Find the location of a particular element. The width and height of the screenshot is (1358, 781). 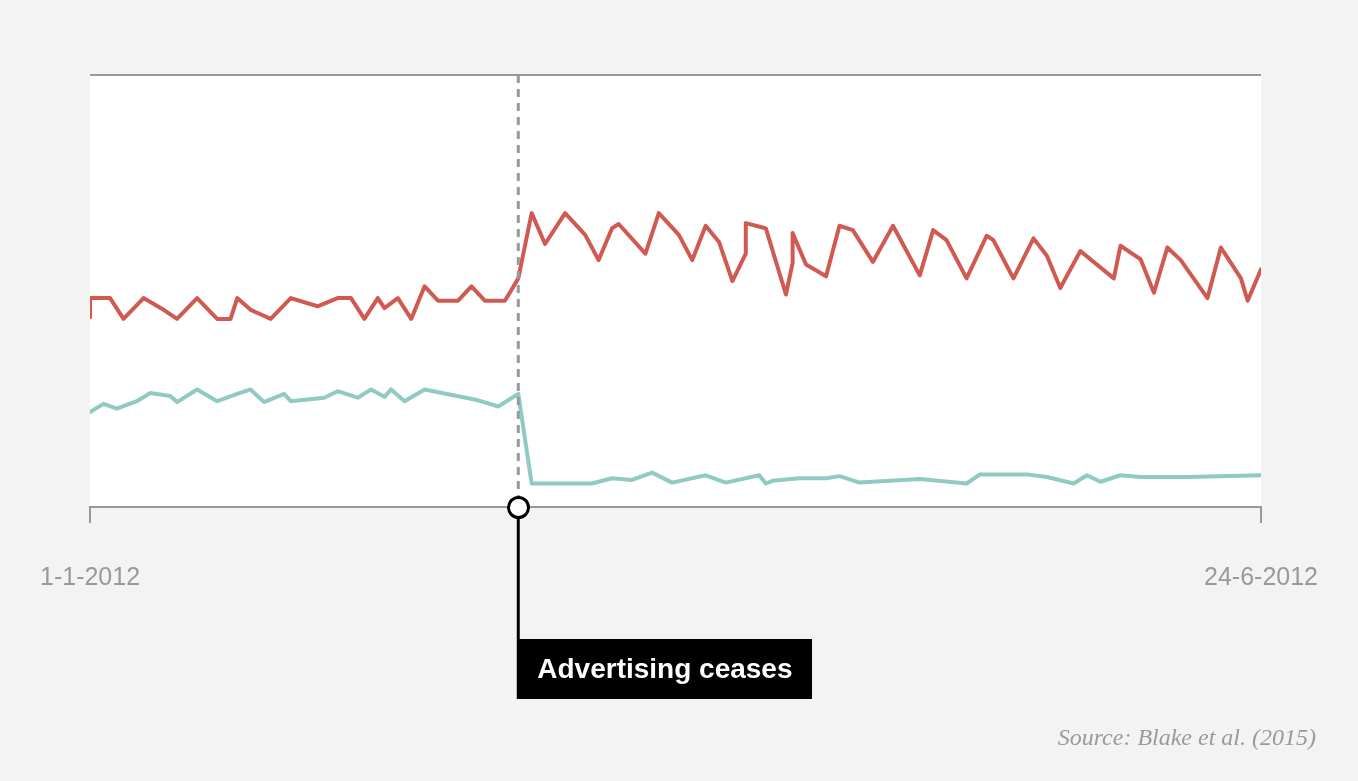

x-tick-label: 1-1-2012 is located at coordinates (90, 575).